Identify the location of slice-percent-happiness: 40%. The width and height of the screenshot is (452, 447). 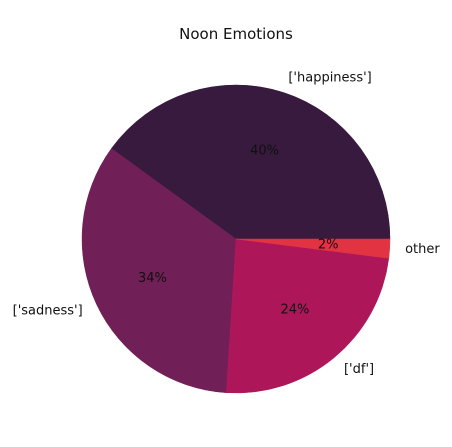
(264, 151).